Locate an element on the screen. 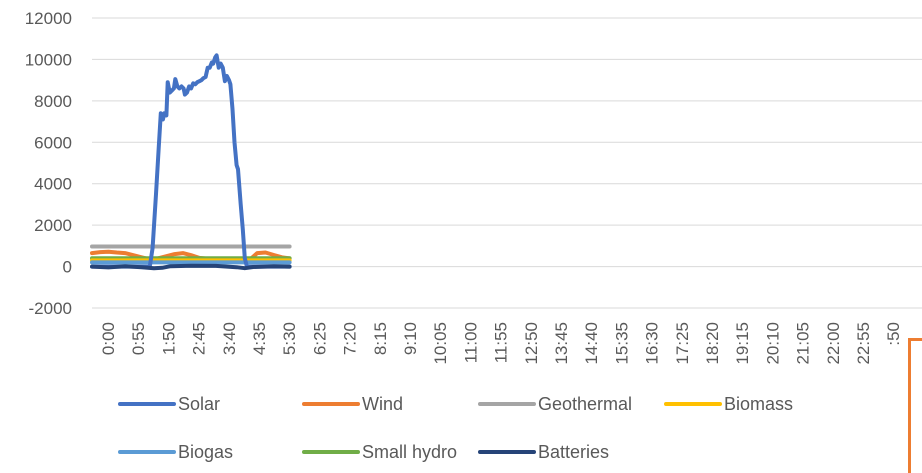 The height and width of the screenshot is (473, 922). y-tick-label: 6000 is located at coordinates (53, 142).